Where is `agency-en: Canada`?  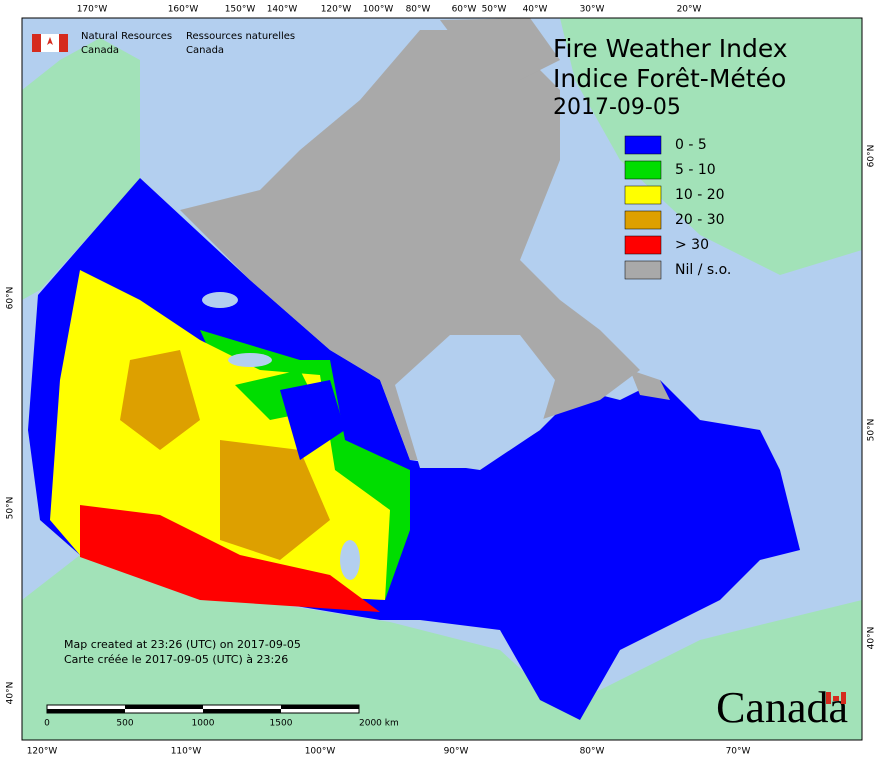
agency-en: Canada is located at coordinates (100, 50).